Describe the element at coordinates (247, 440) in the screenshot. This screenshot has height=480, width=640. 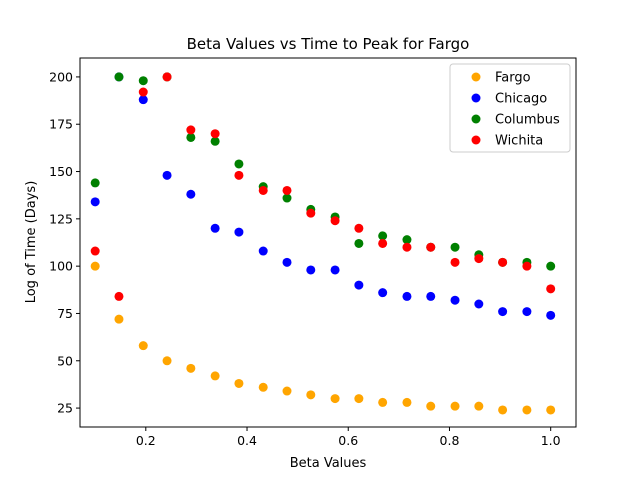
I see `x-tick-label: 0.4` at that location.